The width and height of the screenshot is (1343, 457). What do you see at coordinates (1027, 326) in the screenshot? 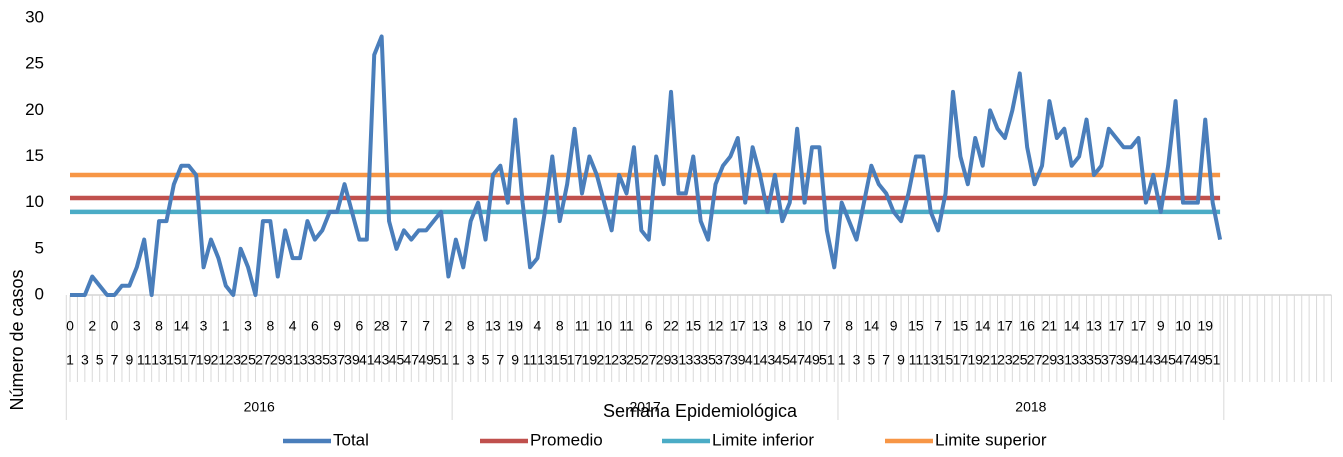
I see `value-label: 16` at bounding box center [1027, 326].